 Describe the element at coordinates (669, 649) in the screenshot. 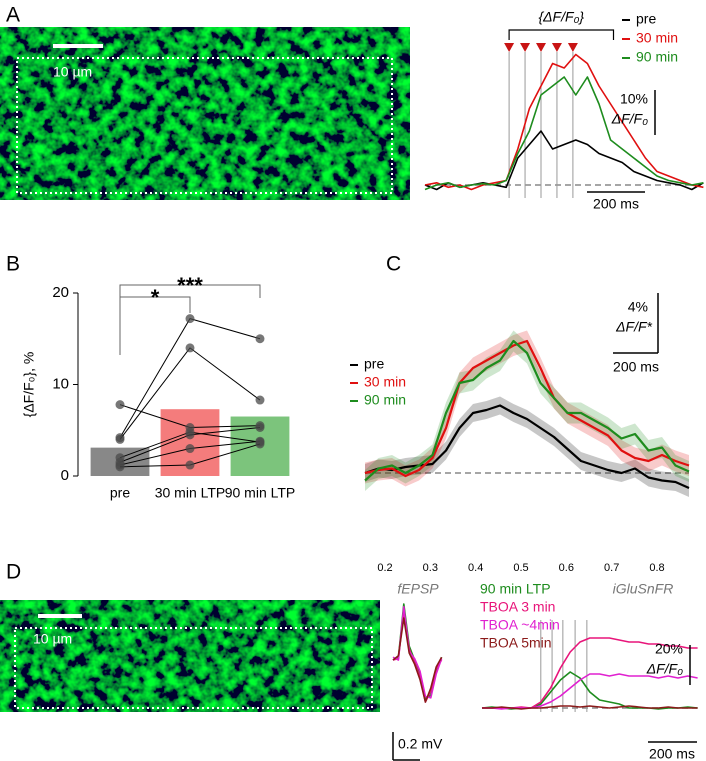

I see `scale-label-y: 20%` at that location.